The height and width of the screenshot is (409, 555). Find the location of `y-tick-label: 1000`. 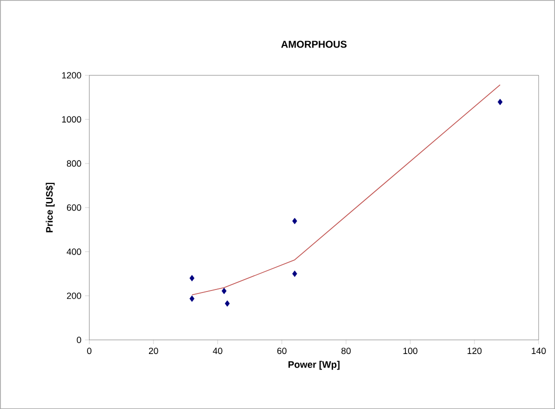

y-tick-label: 1000 is located at coordinates (72, 119).